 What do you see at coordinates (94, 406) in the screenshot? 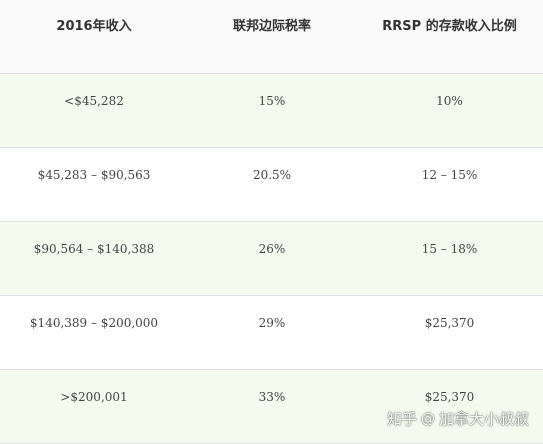
I see `cell-income: >$200,001` at bounding box center [94, 406].